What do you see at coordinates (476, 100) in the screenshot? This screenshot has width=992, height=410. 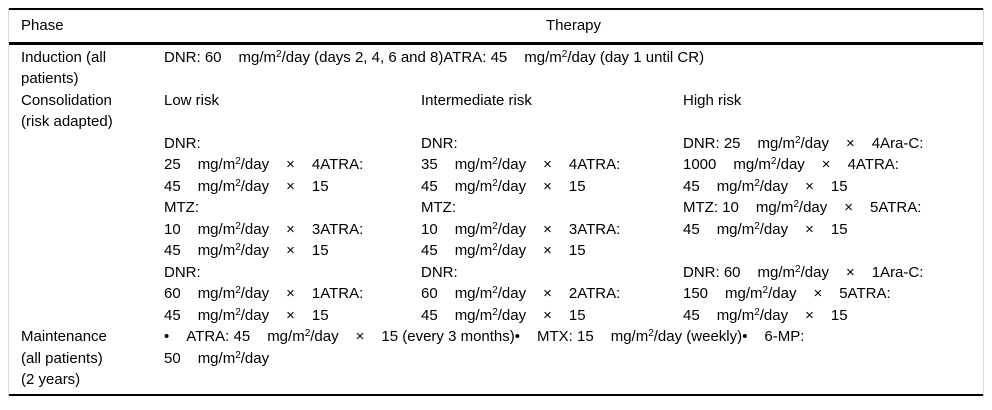 I see `therapy-token: Intermediate risk` at bounding box center [476, 100].